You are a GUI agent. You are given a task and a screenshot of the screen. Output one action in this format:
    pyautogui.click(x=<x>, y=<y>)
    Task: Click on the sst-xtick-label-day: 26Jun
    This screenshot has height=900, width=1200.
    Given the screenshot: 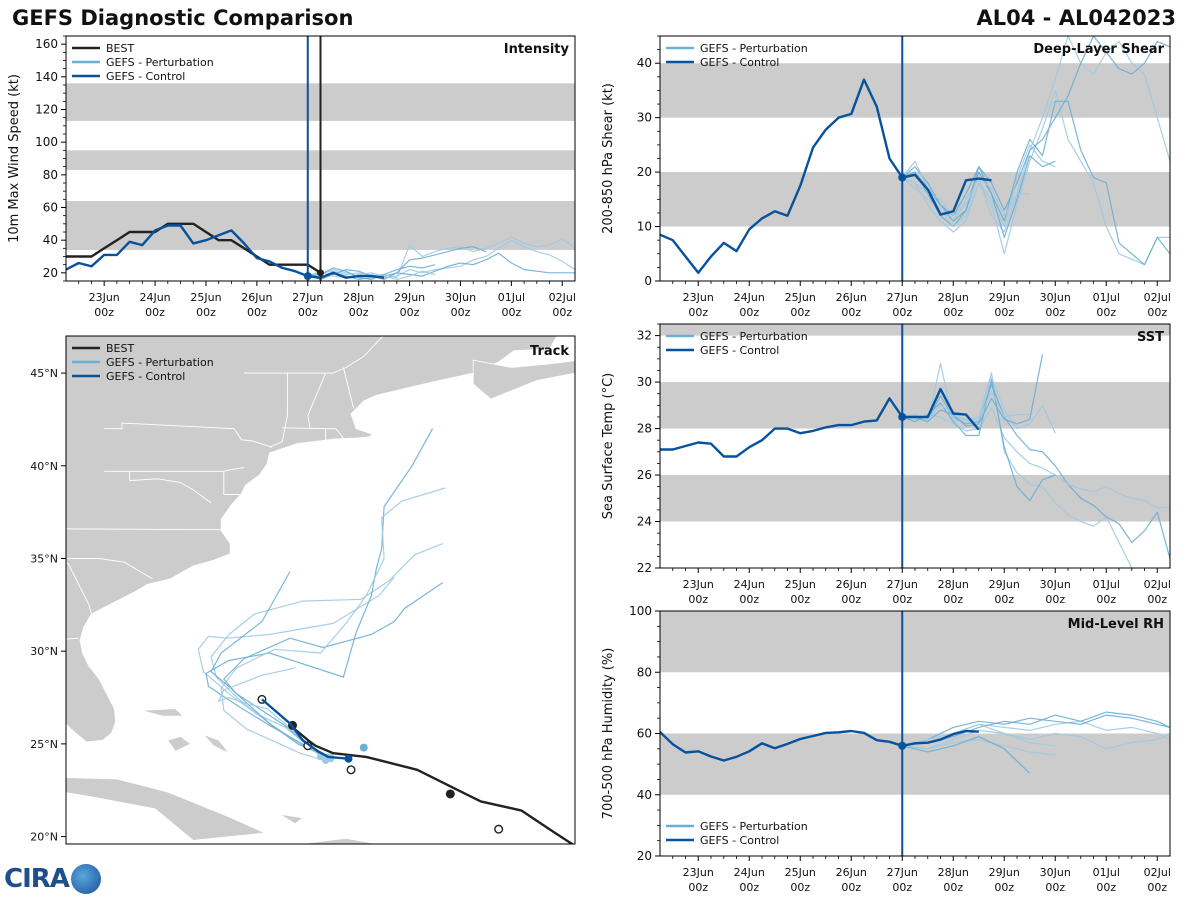 What is the action you would take?
    pyautogui.click(x=851, y=584)
    